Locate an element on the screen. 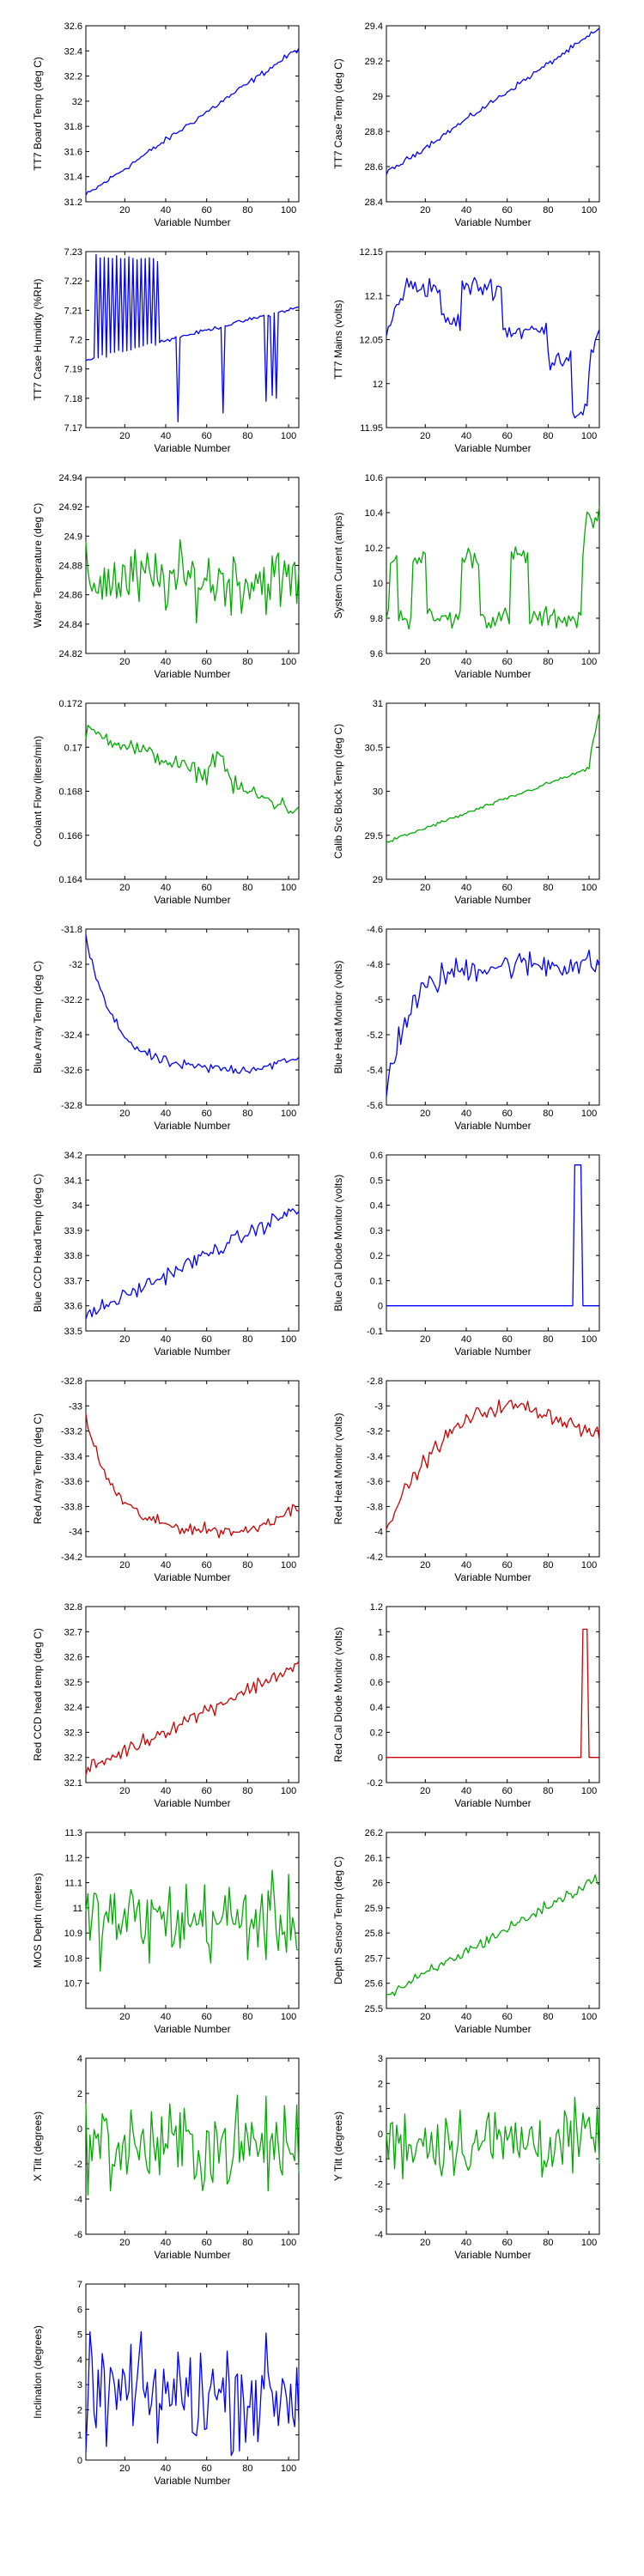  y-tick-label: 28.4 is located at coordinates (374, 202).